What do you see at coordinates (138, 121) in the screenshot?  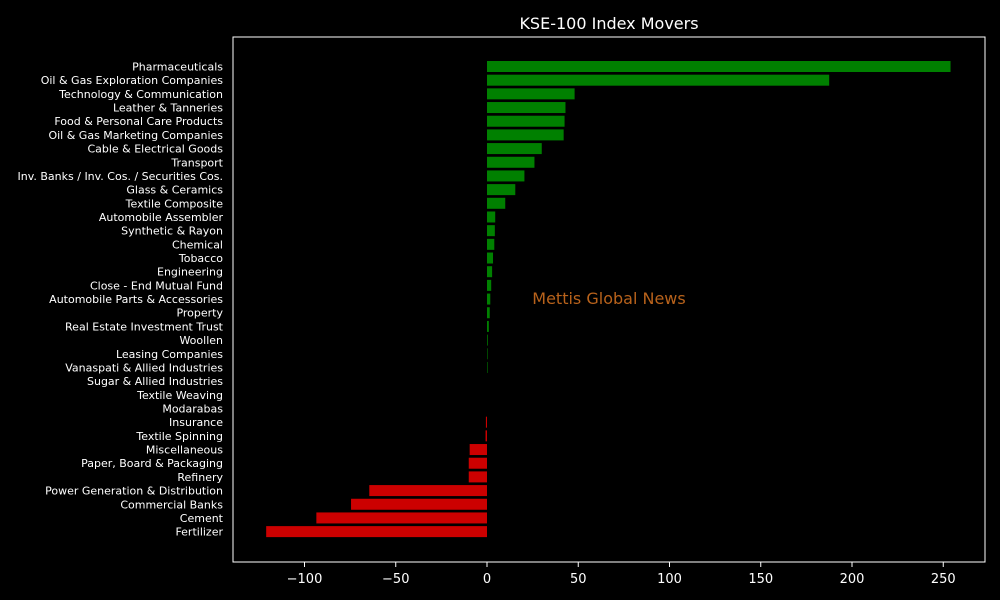 I see `category-label-4: Food & Personal Care Products` at bounding box center [138, 121].